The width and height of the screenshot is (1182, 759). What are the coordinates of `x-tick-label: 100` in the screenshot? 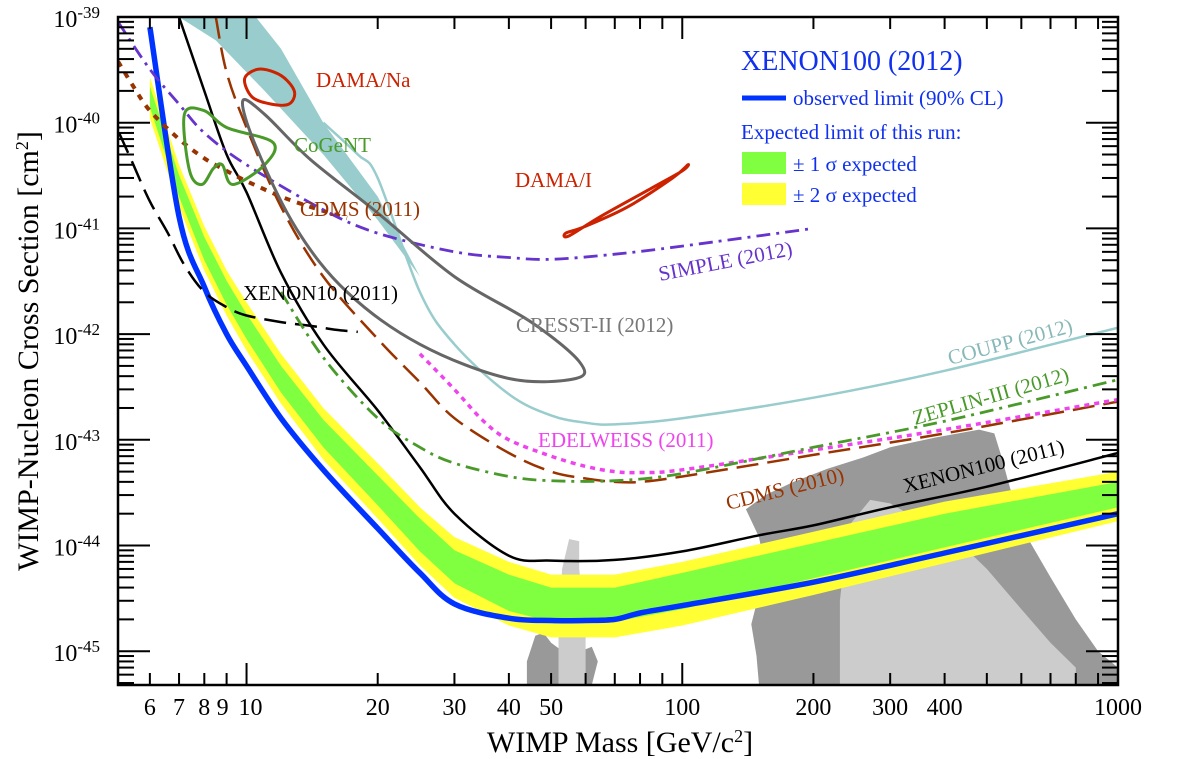 It's located at (682, 708).